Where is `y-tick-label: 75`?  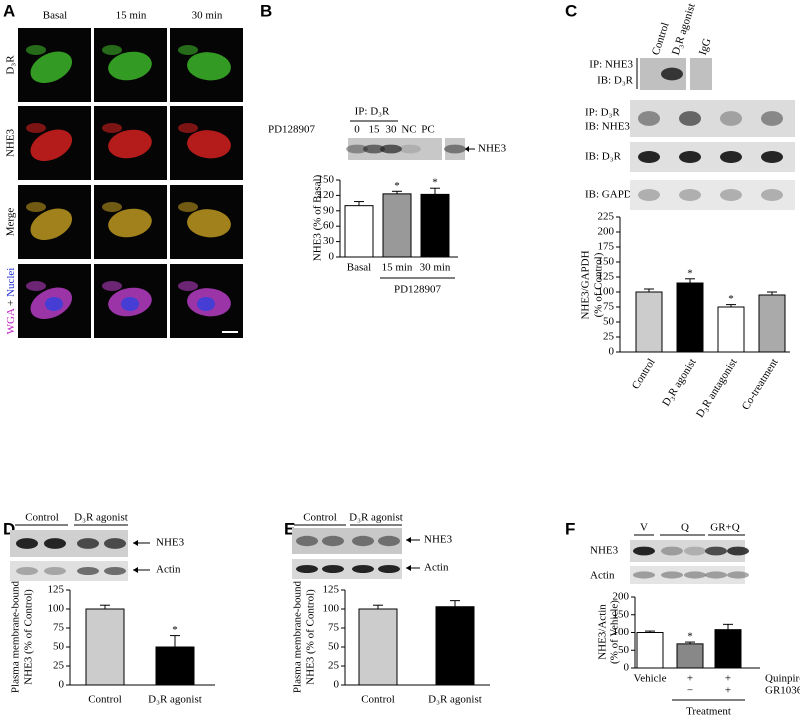
y-tick-label: 75 is located at coordinates (334, 628).